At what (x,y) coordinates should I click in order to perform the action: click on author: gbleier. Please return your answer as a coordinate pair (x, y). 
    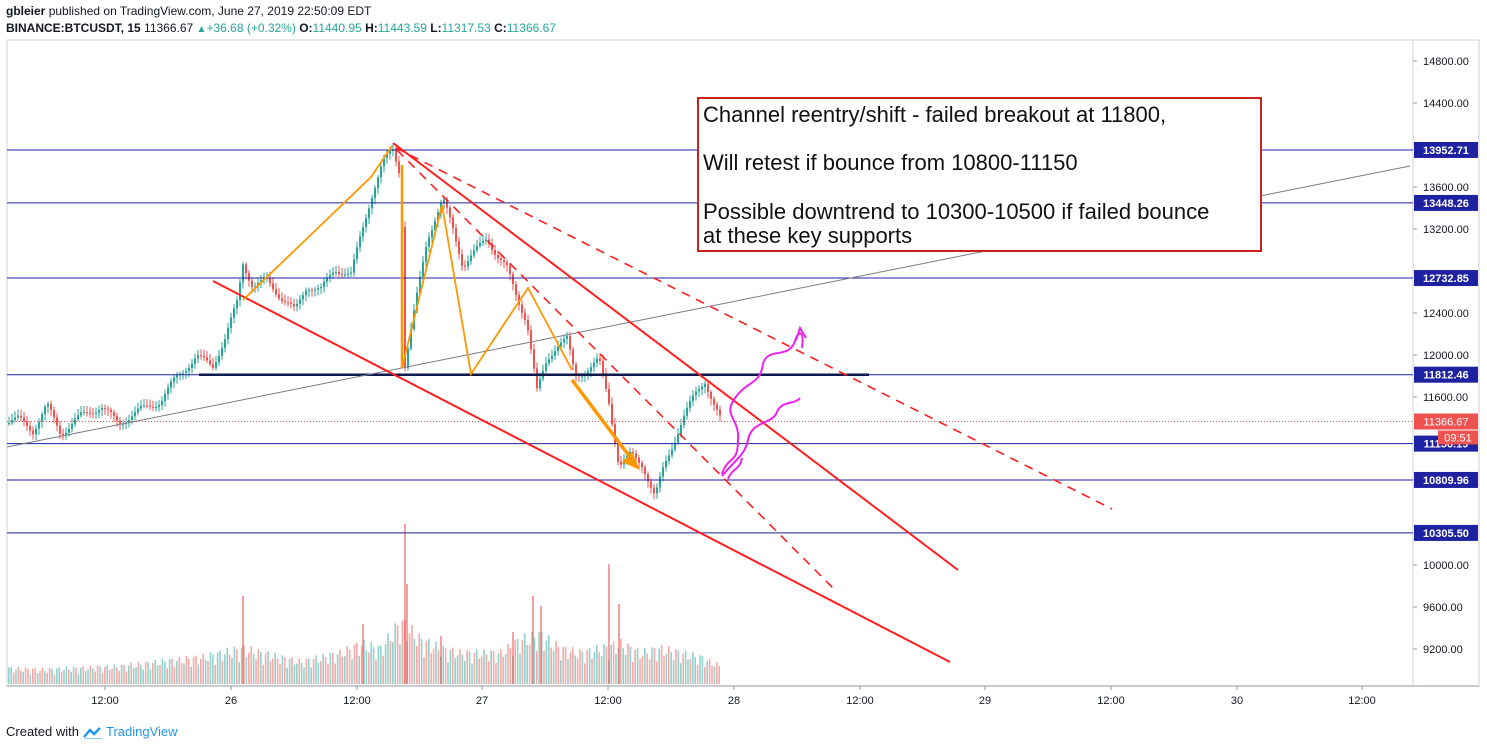
    Looking at the image, I should click on (26, 11).